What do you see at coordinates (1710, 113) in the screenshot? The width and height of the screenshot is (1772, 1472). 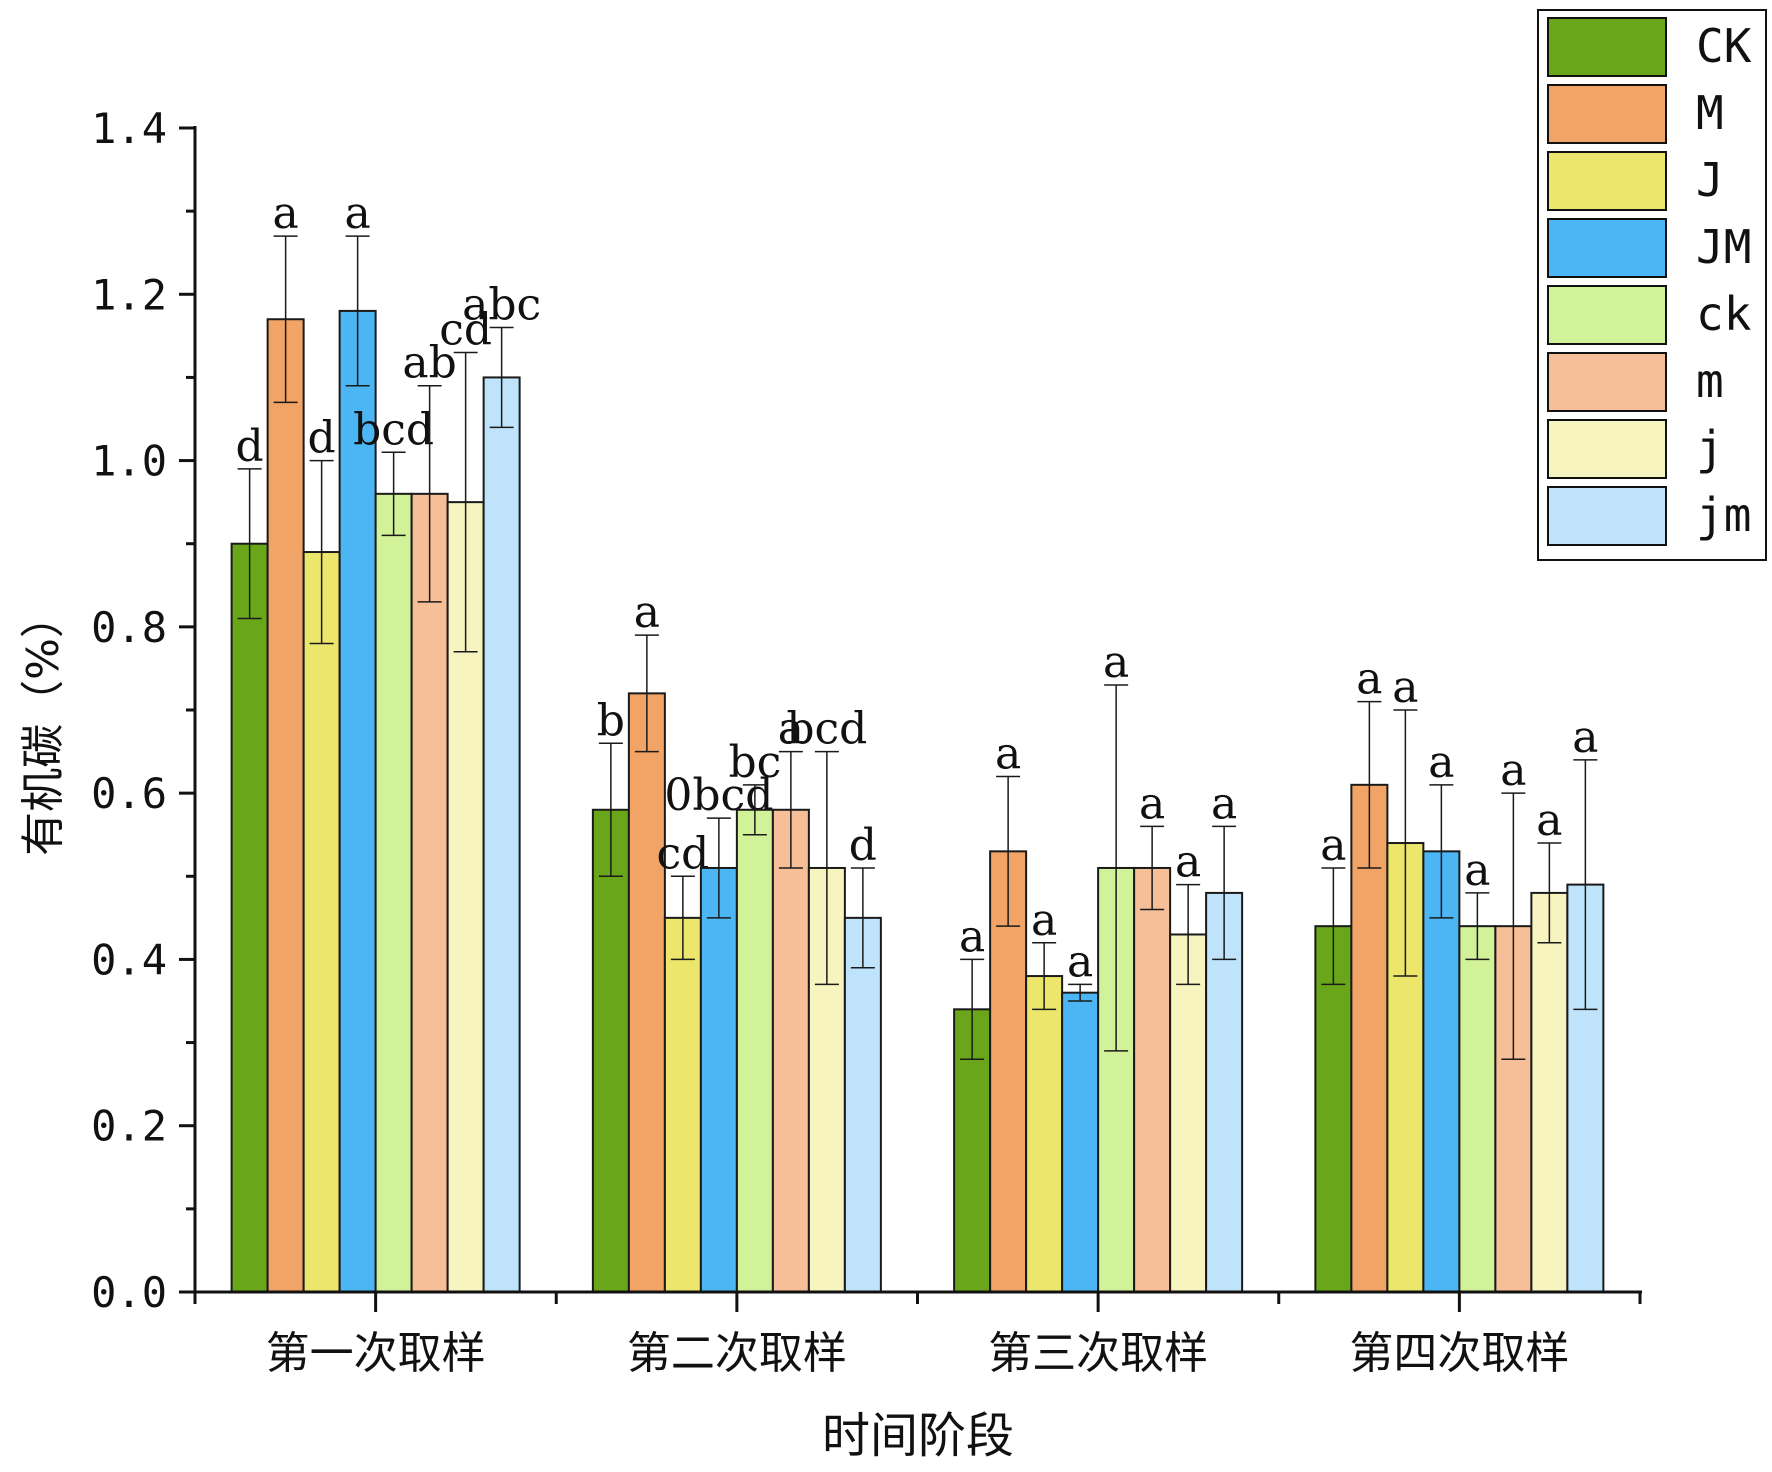 I see `legend-label-M: M` at bounding box center [1710, 113].